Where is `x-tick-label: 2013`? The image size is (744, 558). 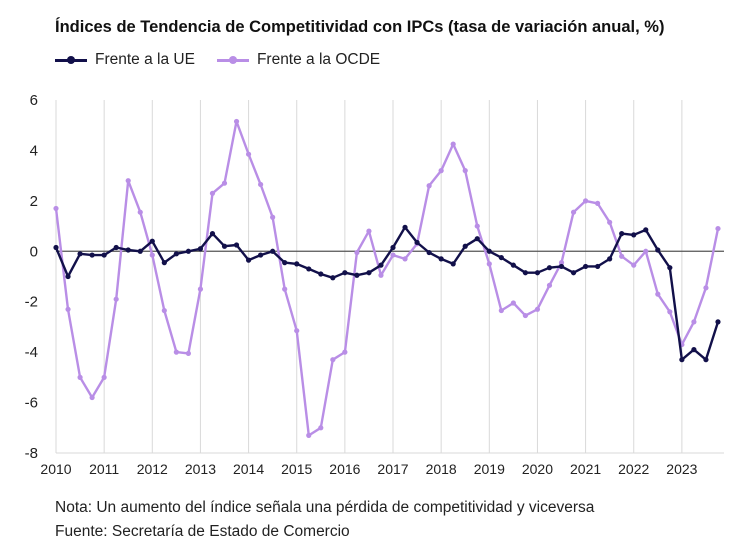 x-tick-label: 2013 is located at coordinates (200, 469).